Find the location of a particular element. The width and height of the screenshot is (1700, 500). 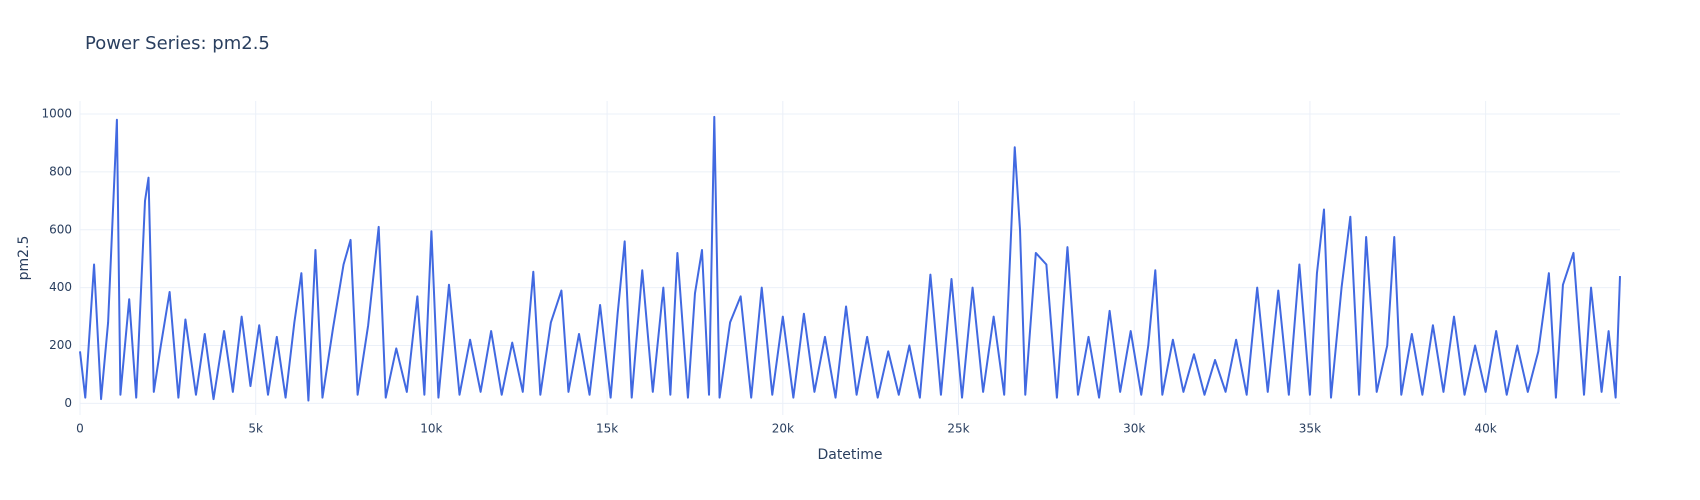

y-tick-label: 400 is located at coordinates (60, 287).